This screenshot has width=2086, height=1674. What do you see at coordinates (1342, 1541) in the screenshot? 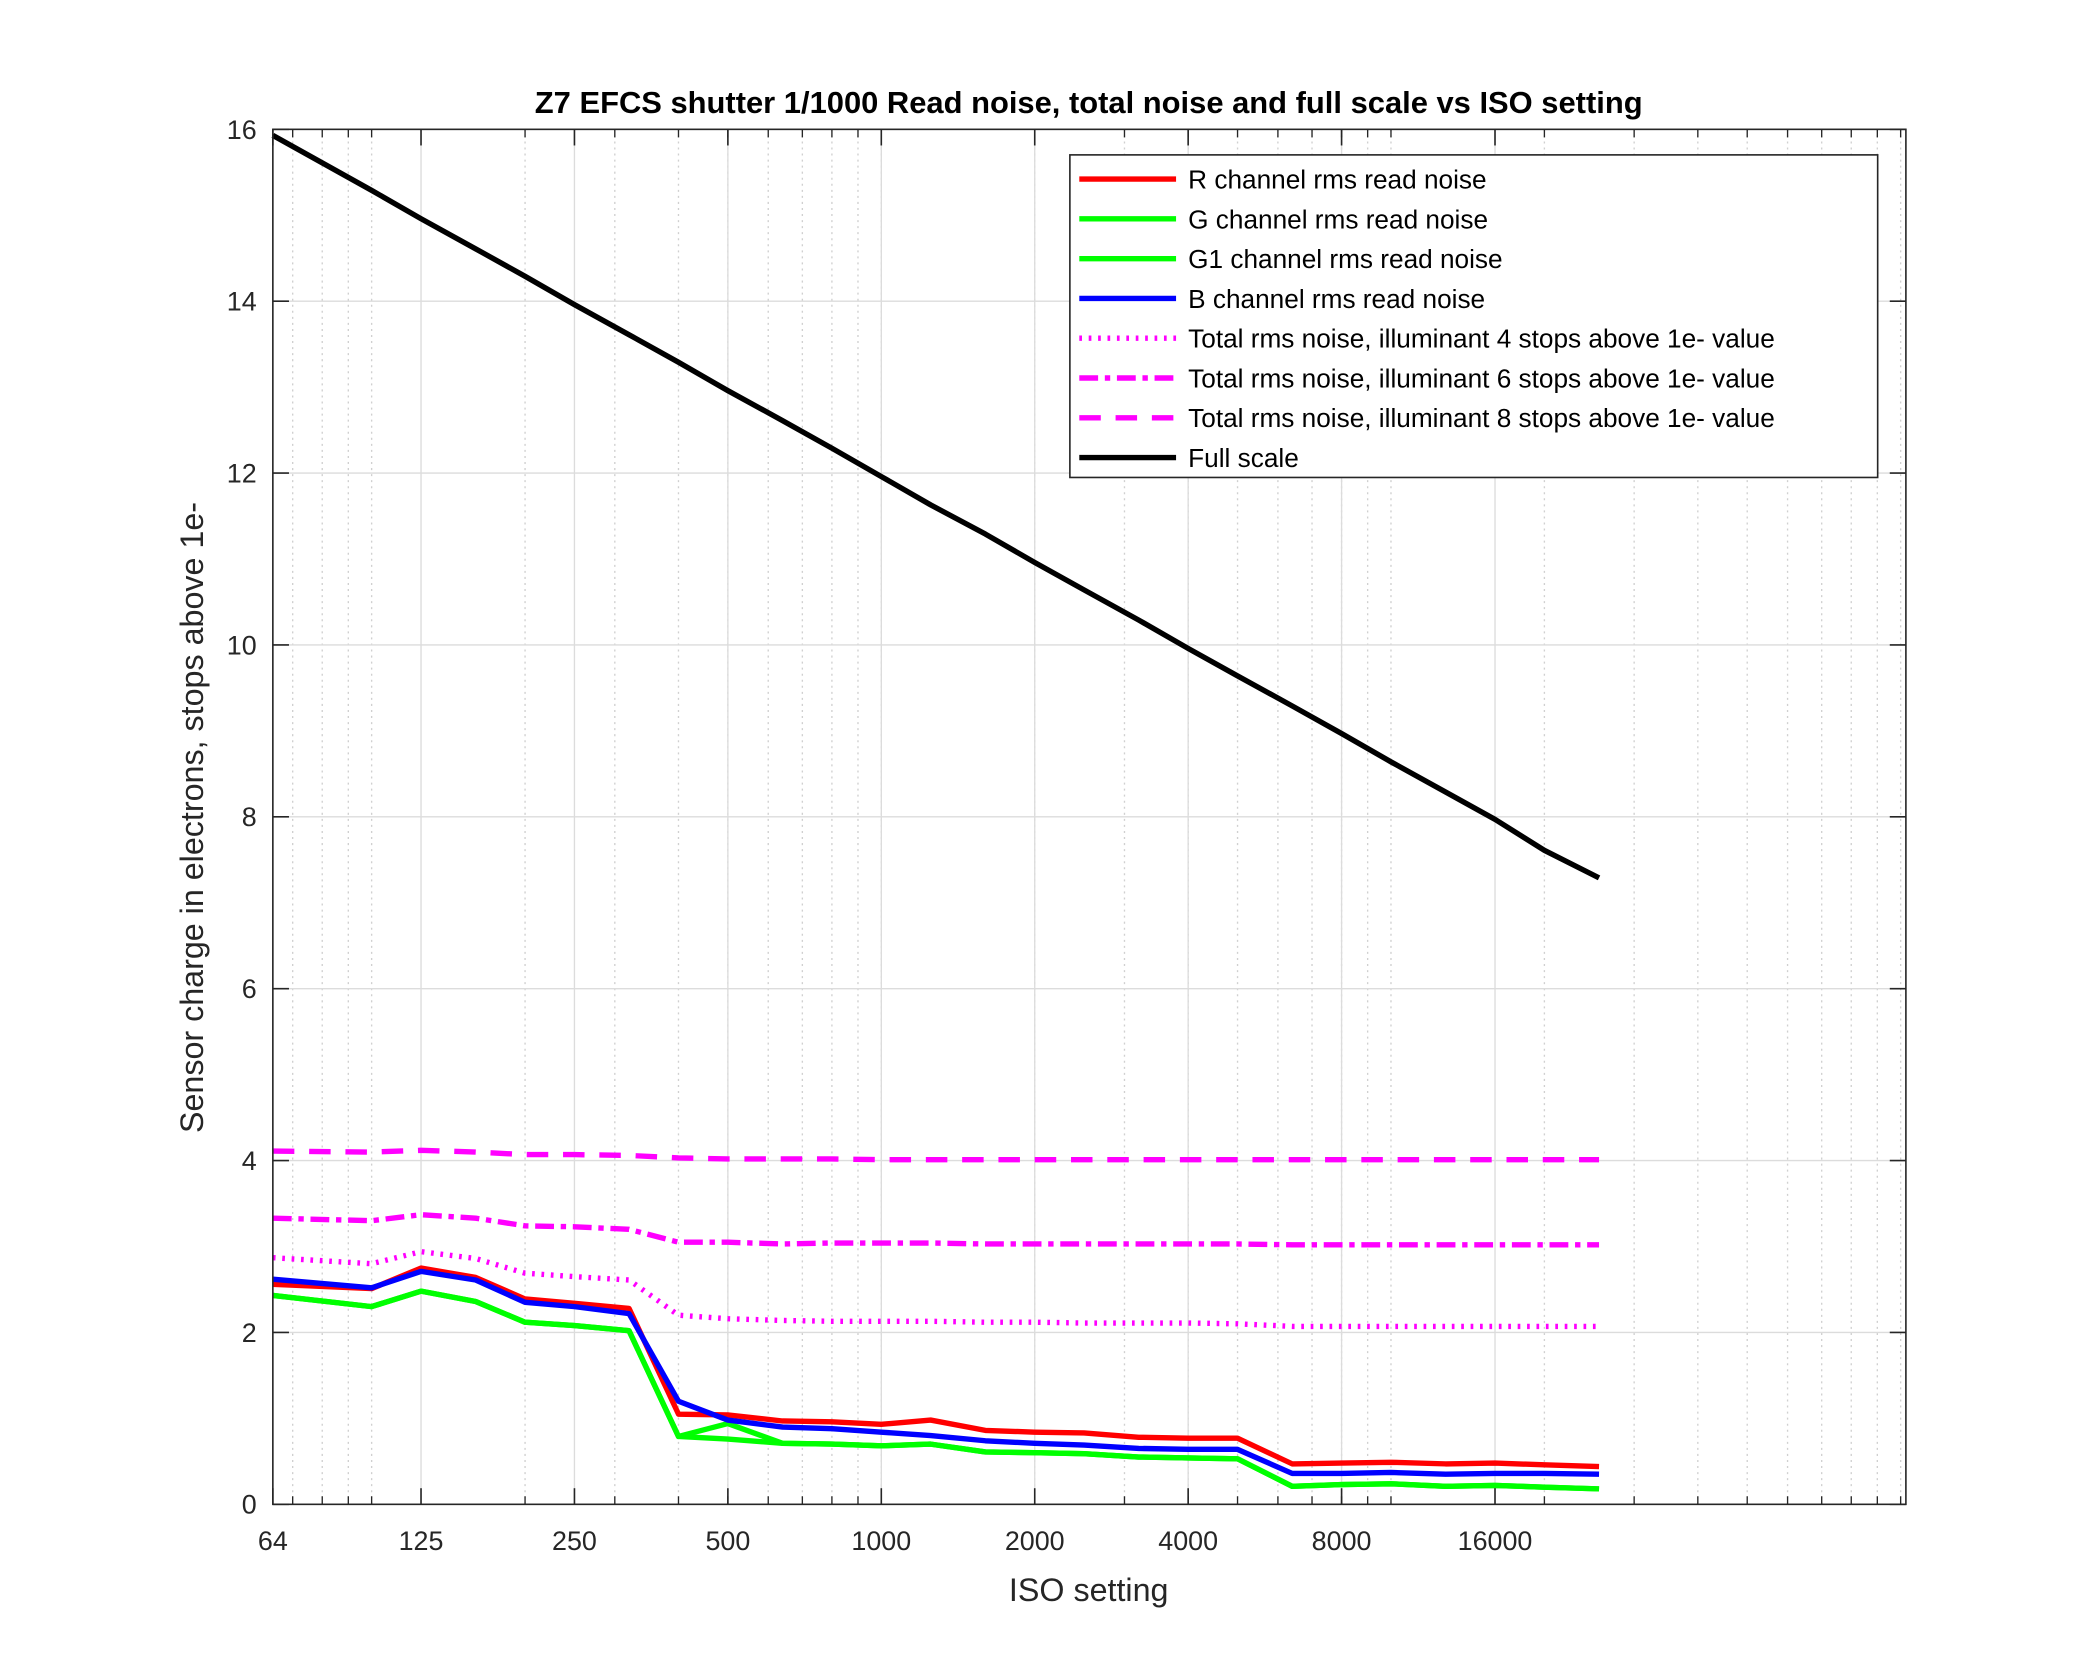
I see `x-tick-label: 8000` at bounding box center [1342, 1541].